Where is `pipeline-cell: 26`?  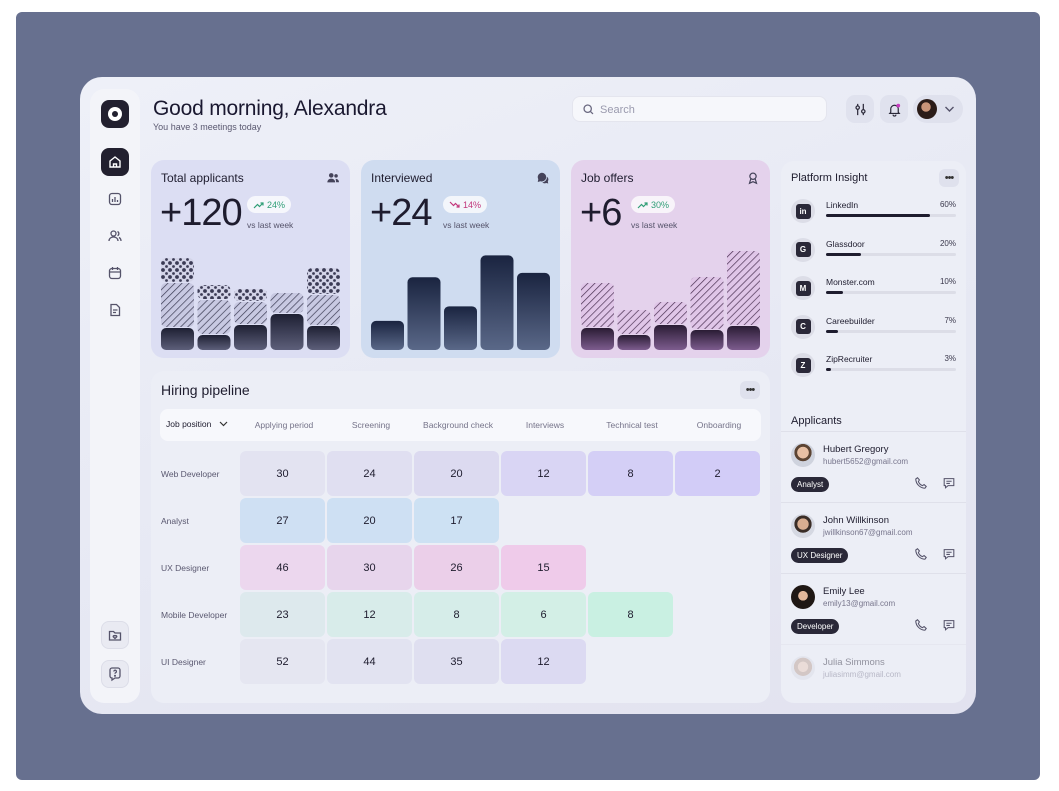 pipeline-cell: 26 is located at coordinates (456, 567).